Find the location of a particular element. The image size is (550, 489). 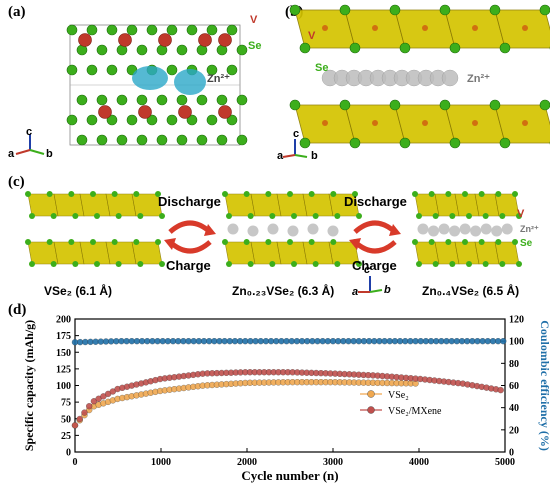

axis-b-c: b is located at coordinates (387, 290).